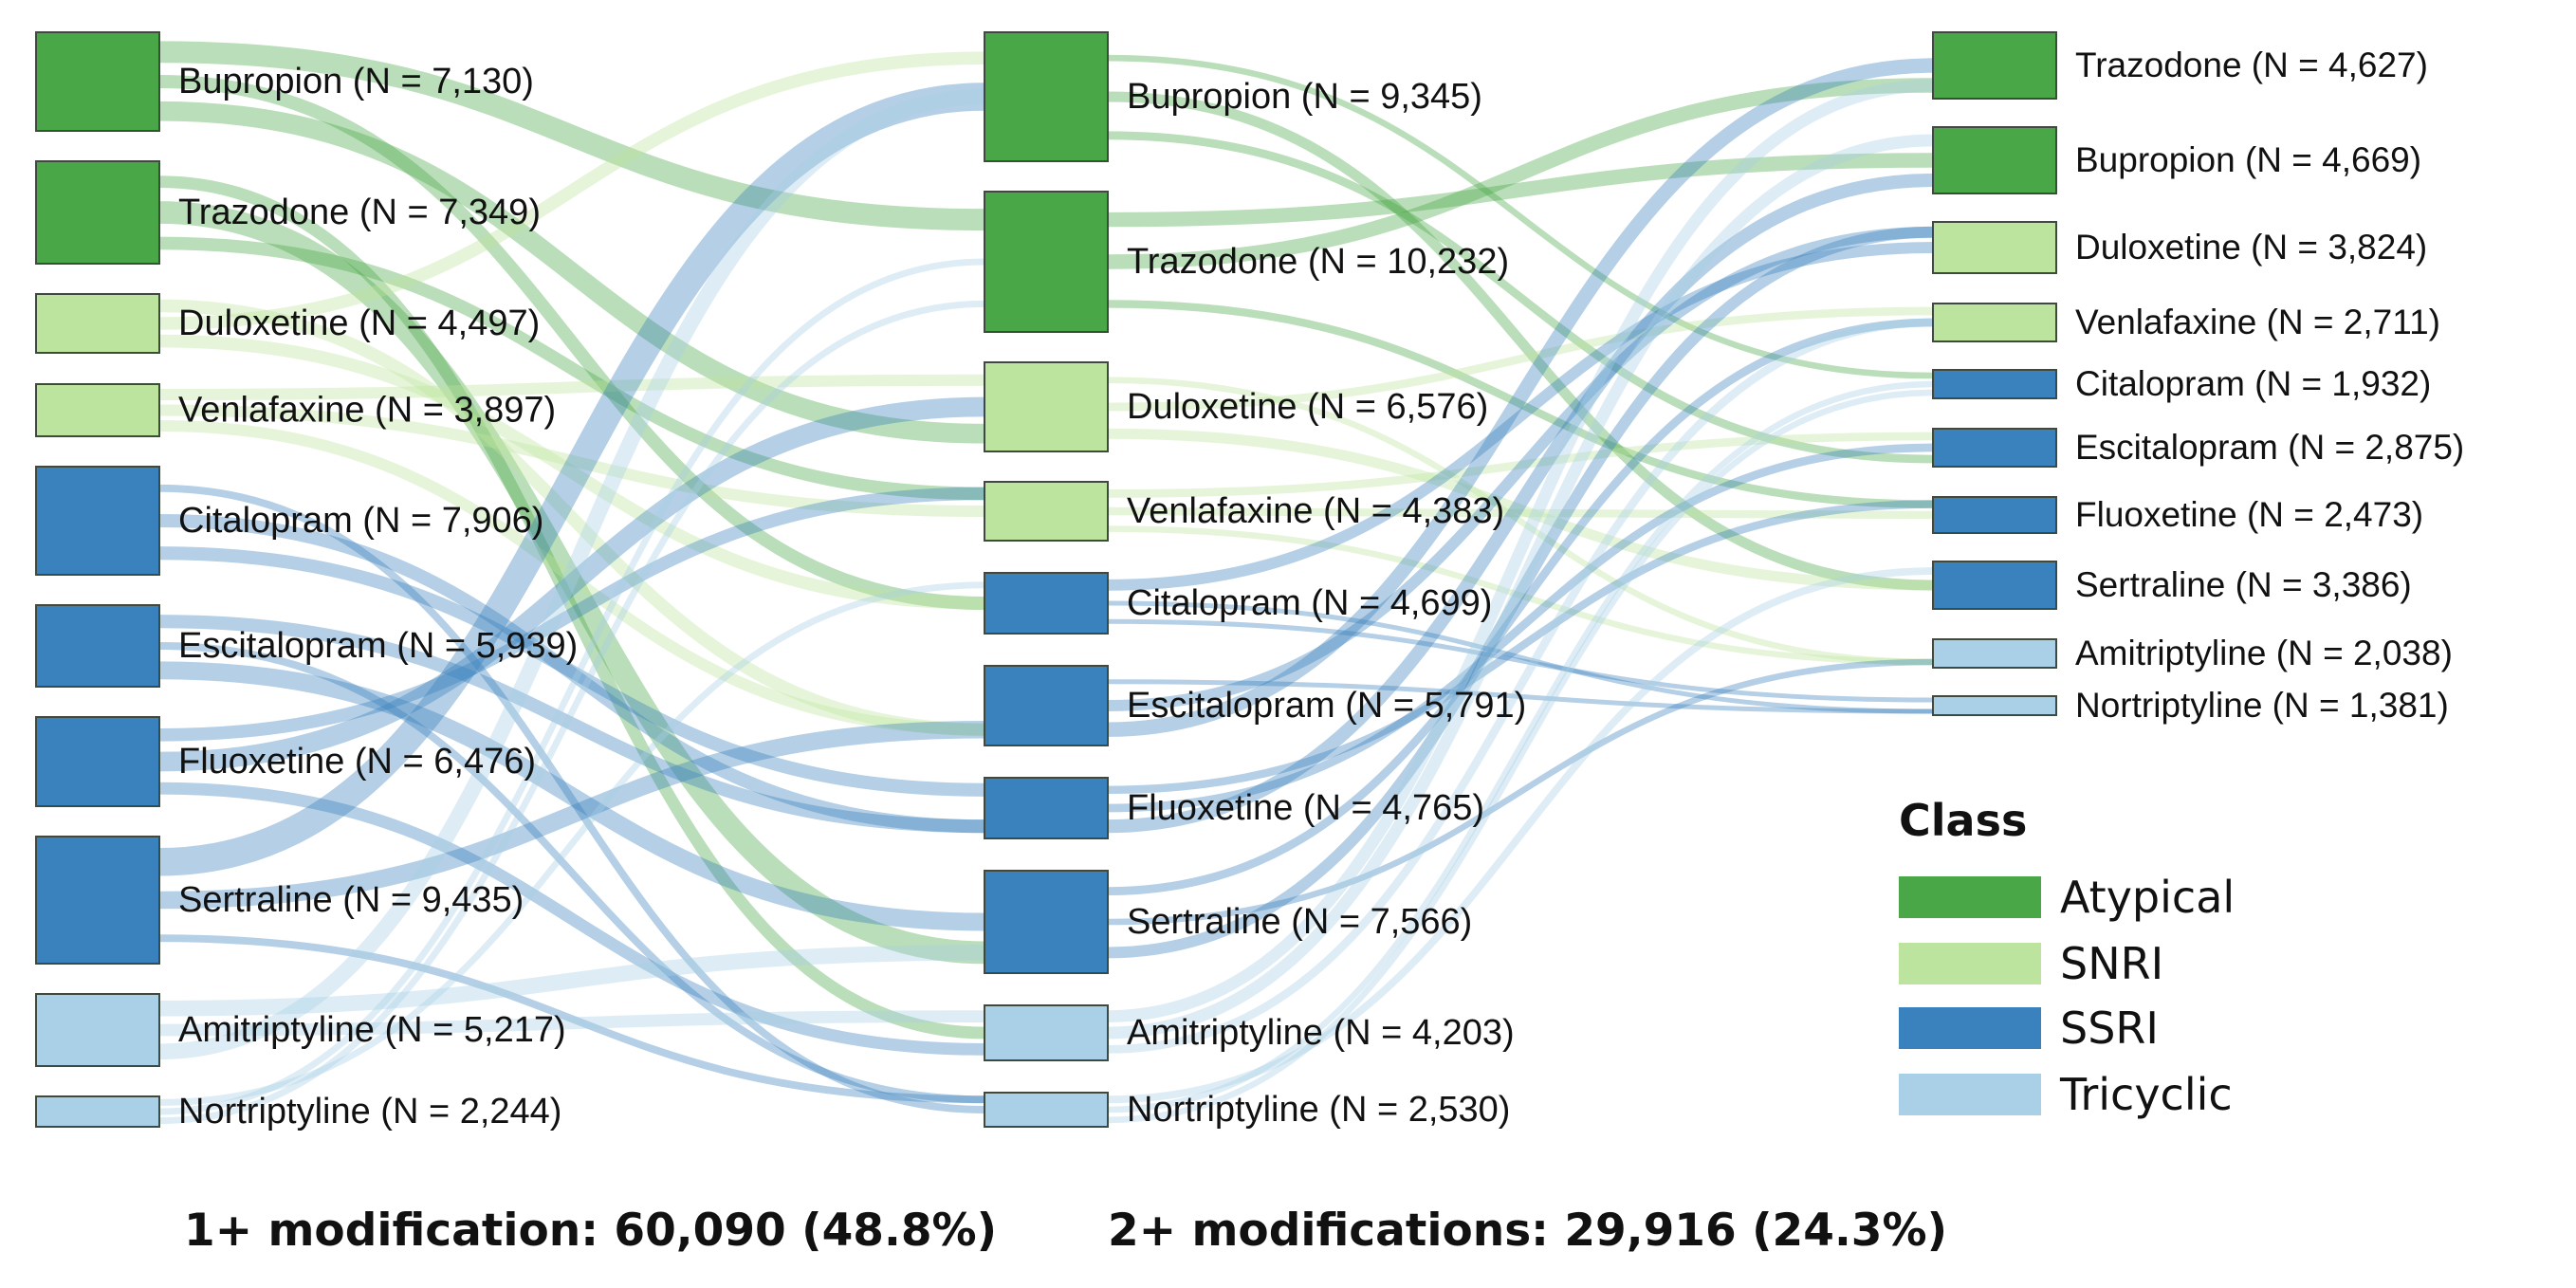 This screenshot has height=1288, width=2576. I want to click on flow-link-escitalopram-to-fluoxetine, so click(571, 724).